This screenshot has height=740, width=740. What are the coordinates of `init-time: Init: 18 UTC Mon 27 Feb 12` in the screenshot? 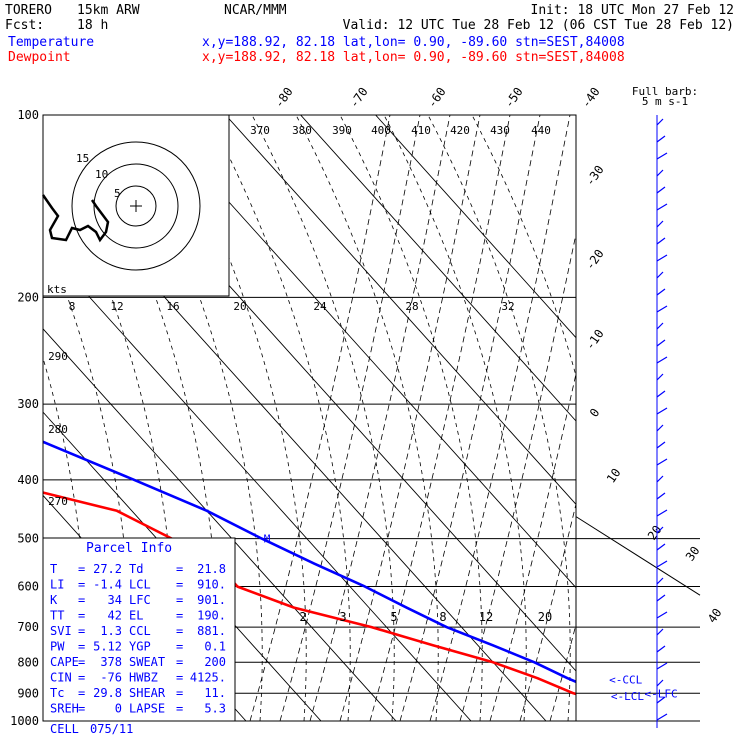 It's located at (633, 10).